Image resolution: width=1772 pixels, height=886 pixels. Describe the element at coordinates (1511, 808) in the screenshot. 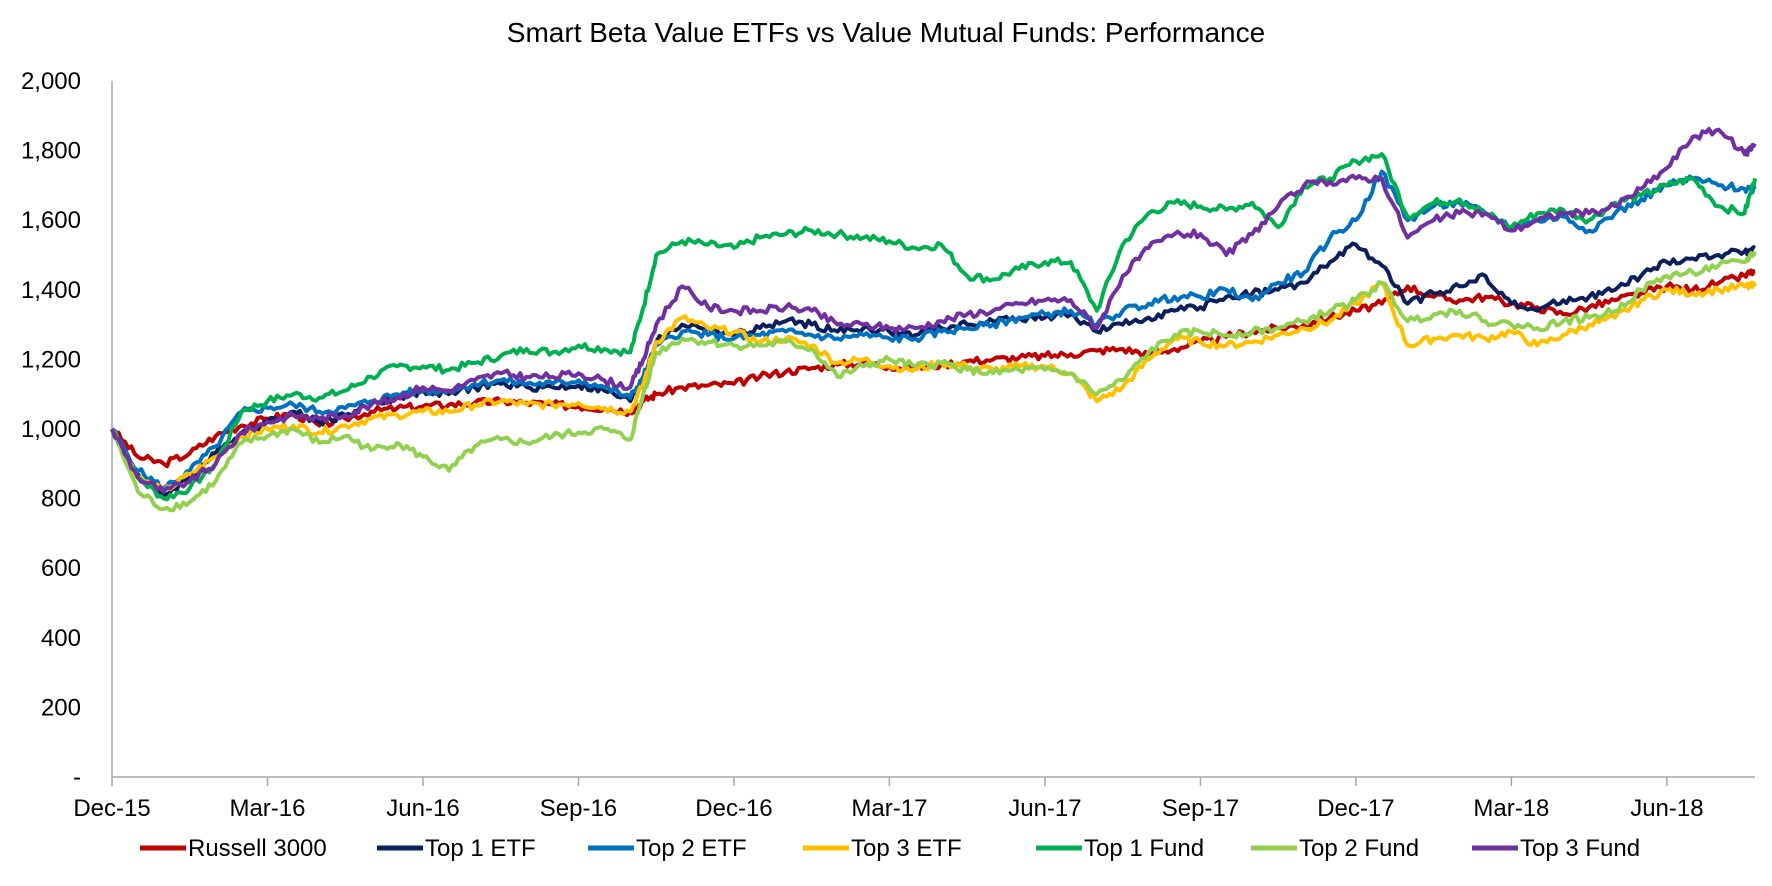

I see `x-tick-label: Mar-18` at that location.